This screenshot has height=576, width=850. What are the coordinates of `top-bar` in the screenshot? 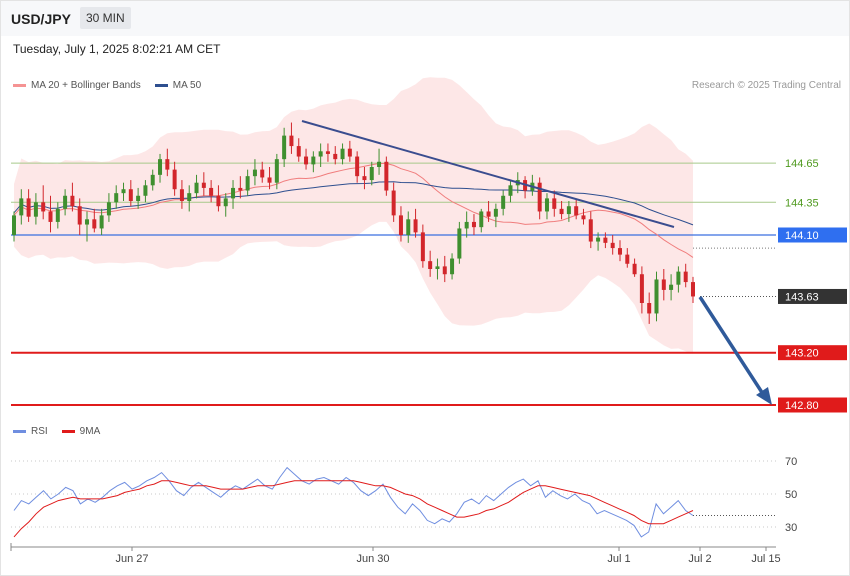 It's located at (425, 18).